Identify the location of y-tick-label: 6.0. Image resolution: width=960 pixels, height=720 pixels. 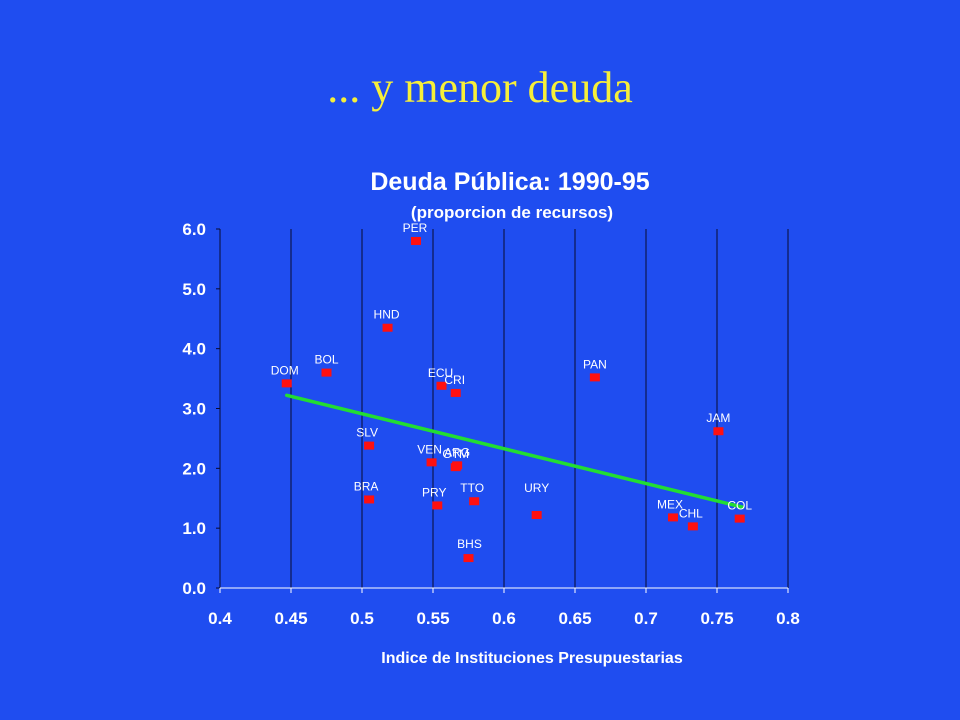
(194, 229).